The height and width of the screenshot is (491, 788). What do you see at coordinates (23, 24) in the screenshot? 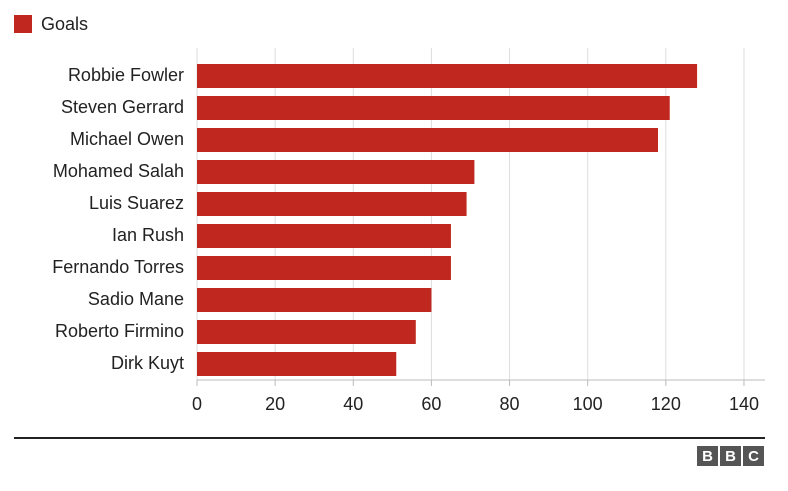
I see `legend-swatch` at bounding box center [23, 24].